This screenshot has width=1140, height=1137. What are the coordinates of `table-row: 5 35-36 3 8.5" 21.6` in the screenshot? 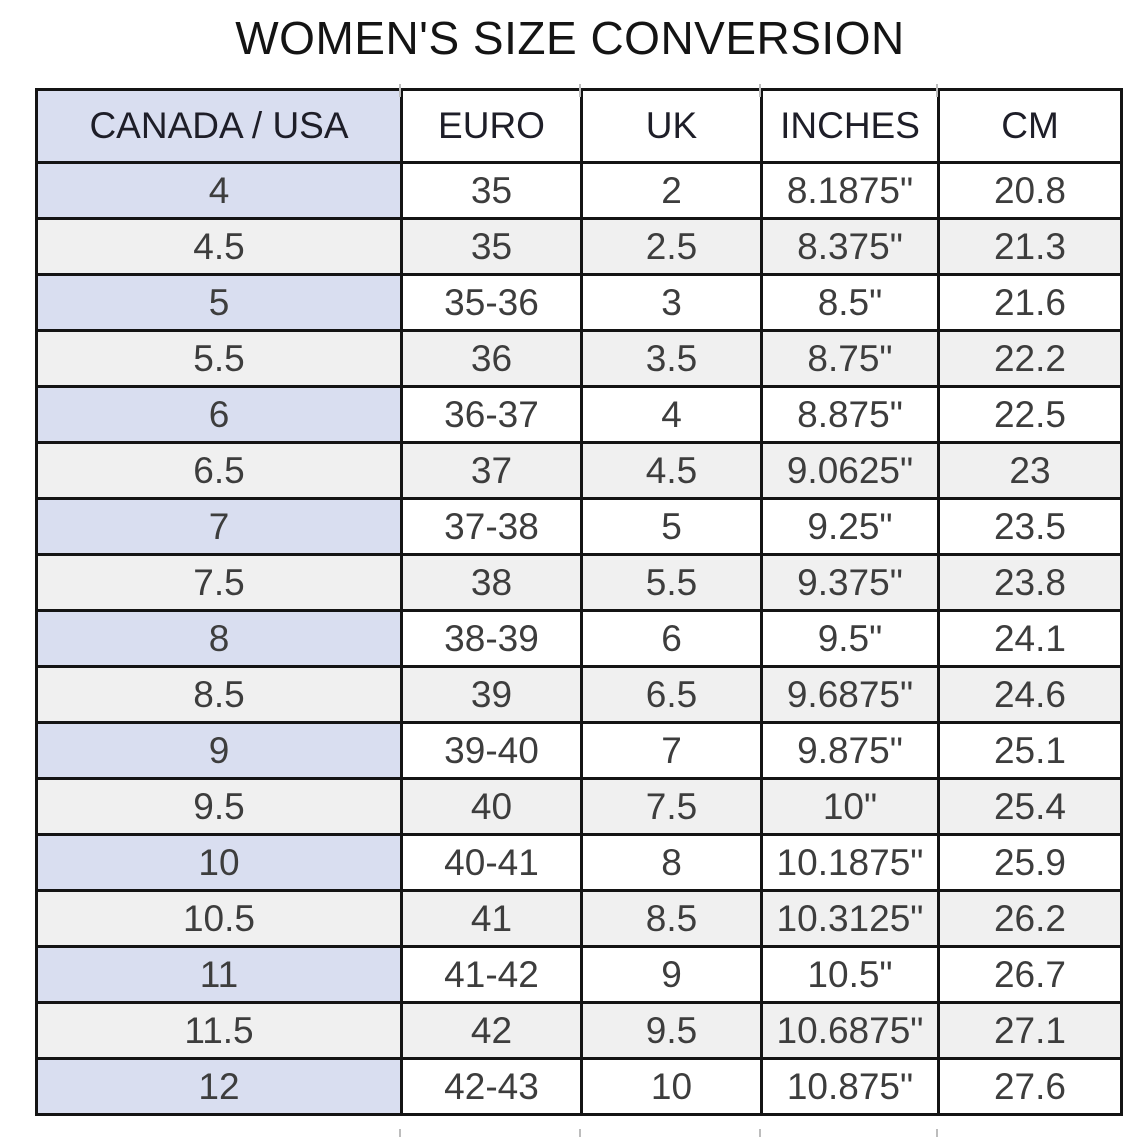 It's located at (579, 302).